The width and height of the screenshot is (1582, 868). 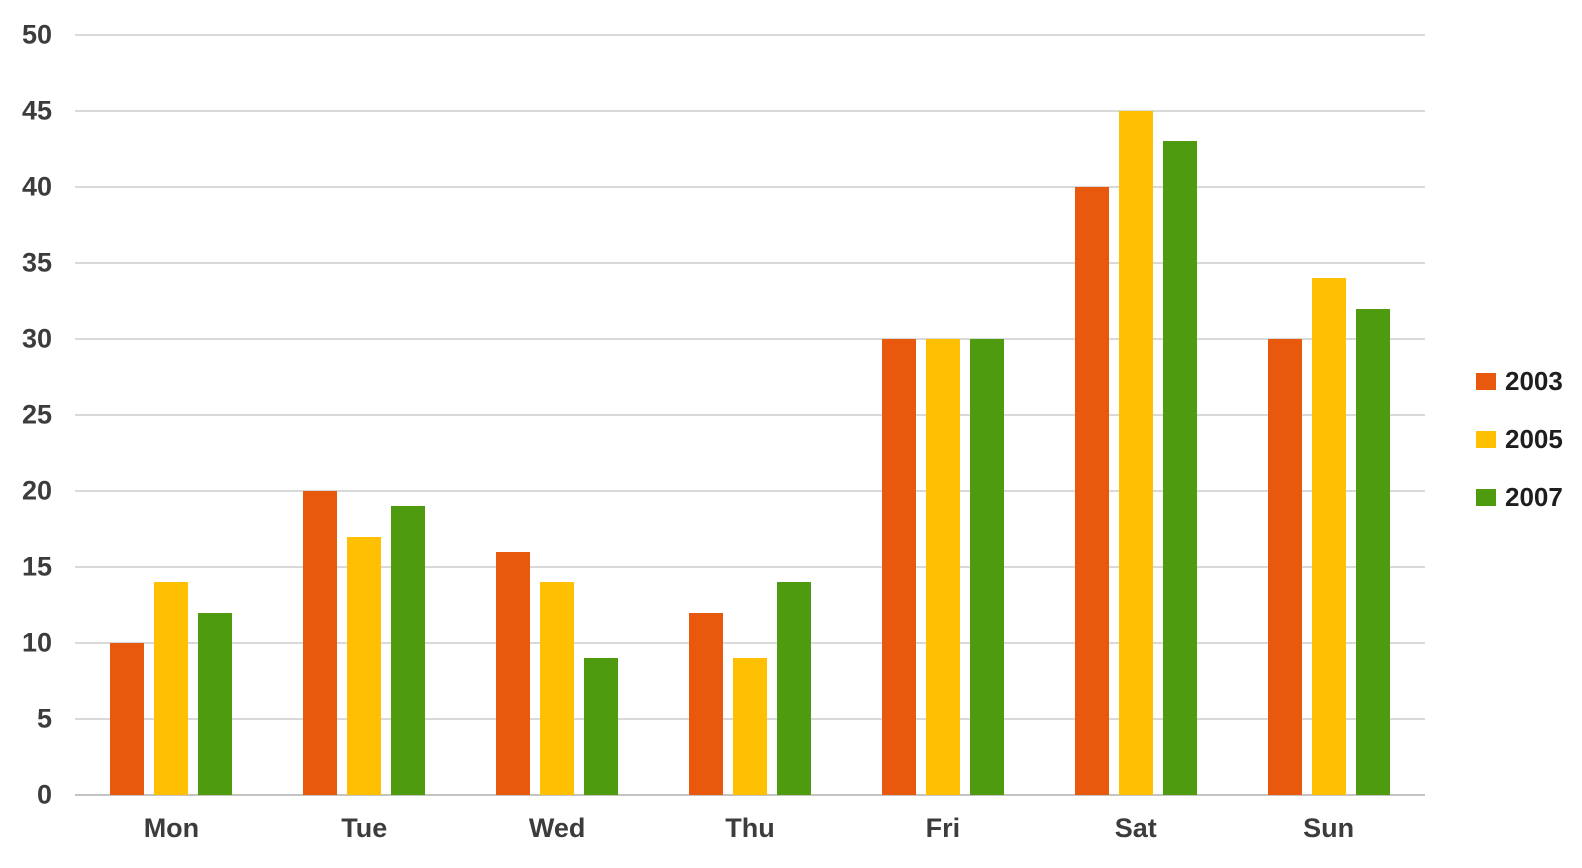 What do you see at coordinates (1486, 439) in the screenshot?
I see `legend-swatch-2005` at bounding box center [1486, 439].